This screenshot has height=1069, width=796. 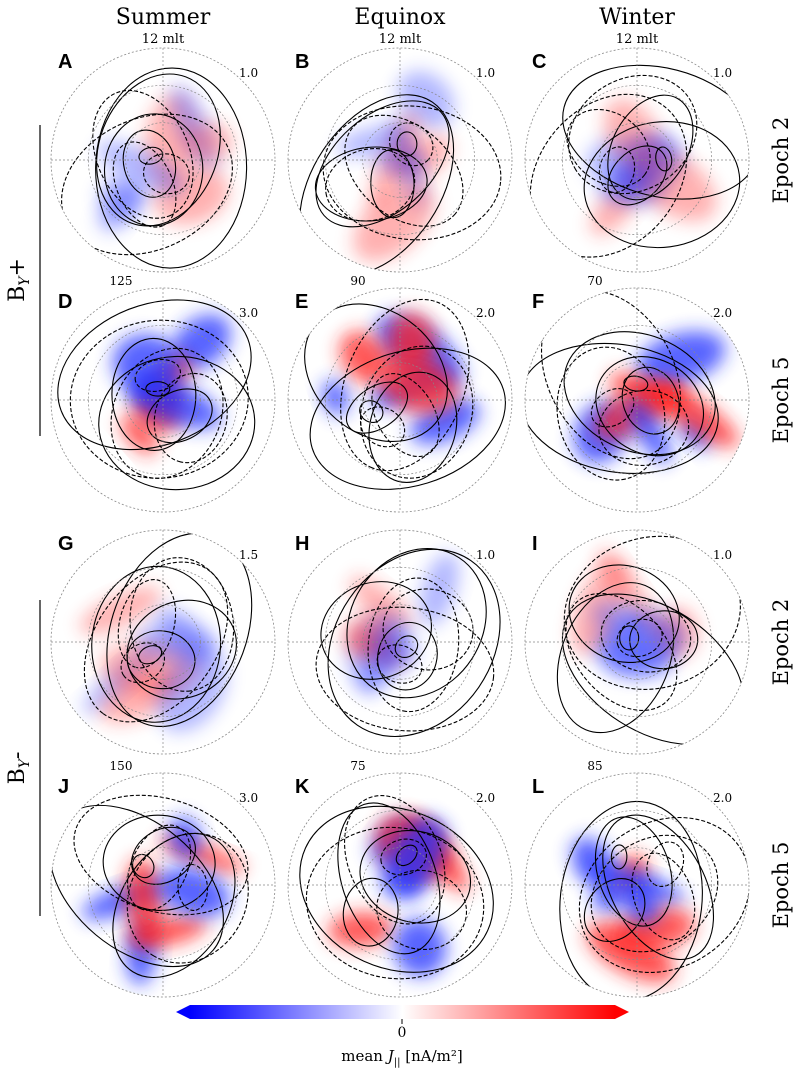 What do you see at coordinates (301, 302) in the screenshot?
I see `panel-letter: E` at bounding box center [301, 302].